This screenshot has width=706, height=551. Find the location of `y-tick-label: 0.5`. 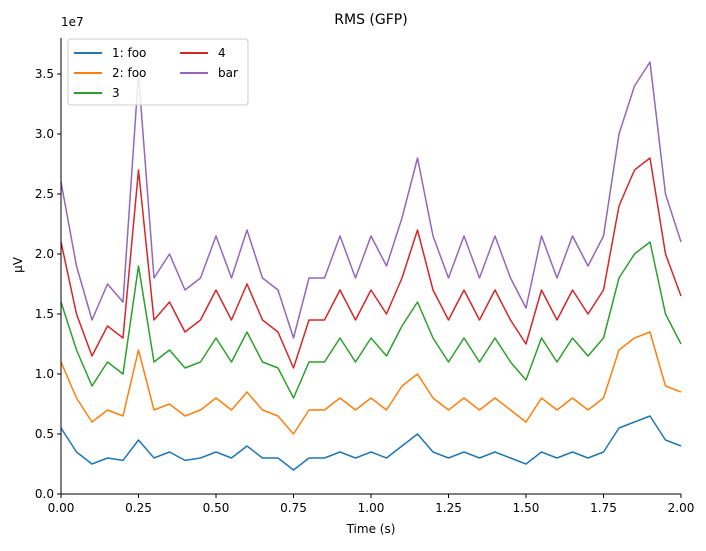

y-tick-label: 0.5 is located at coordinates (44, 434).